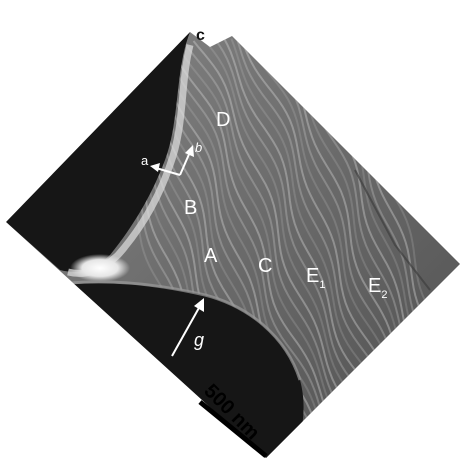 The width and height of the screenshot is (467, 464). What do you see at coordinates (223, 120) in the screenshot?
I see `region-label-d: D` at bounding box center [223, 120].